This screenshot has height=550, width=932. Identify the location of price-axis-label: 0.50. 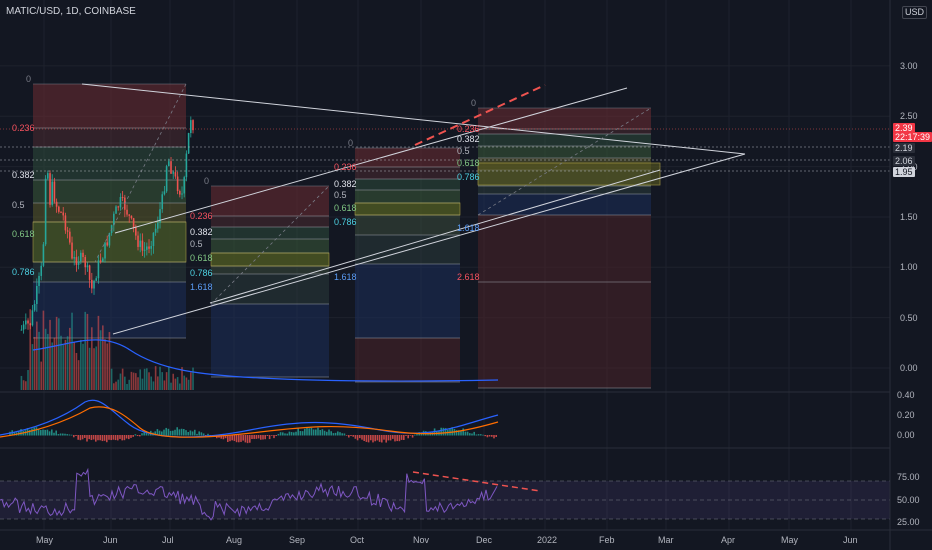
(909, 317).